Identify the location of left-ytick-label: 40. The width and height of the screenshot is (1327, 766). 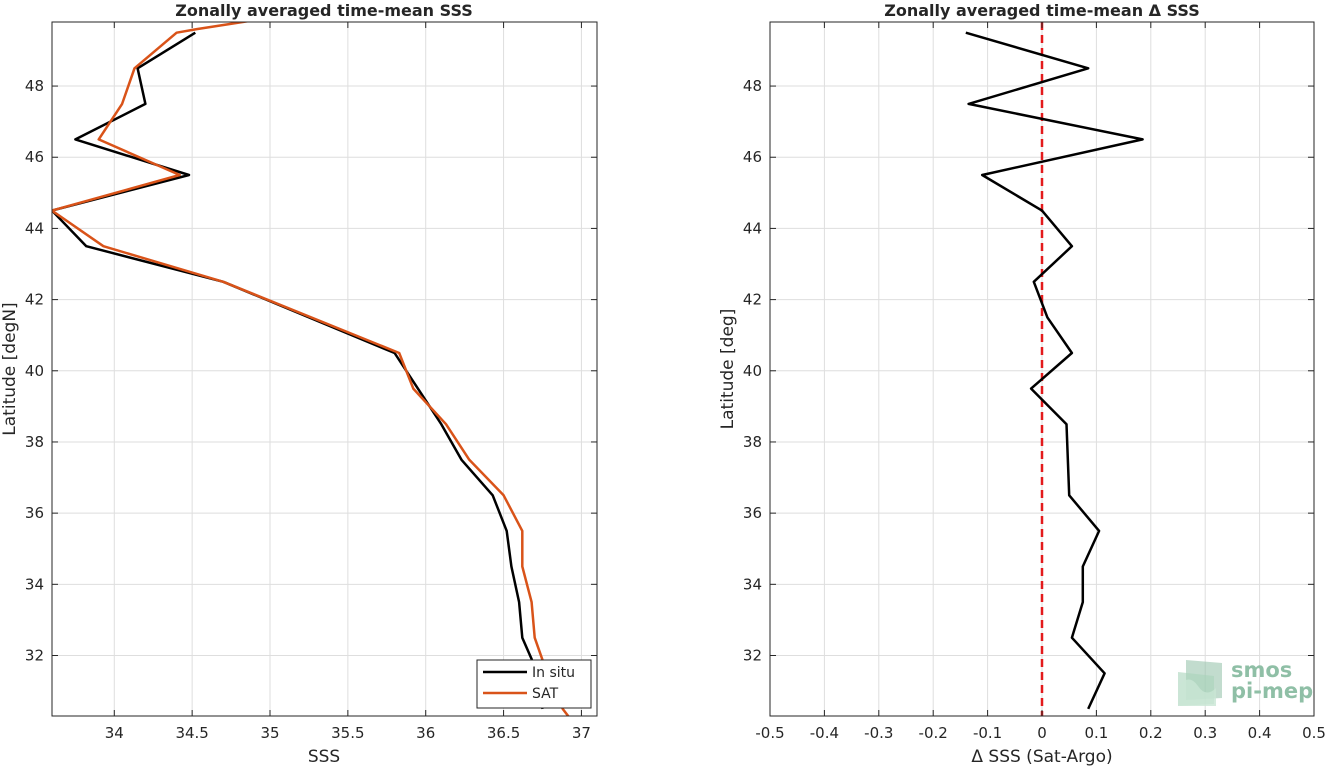
(34, 371).